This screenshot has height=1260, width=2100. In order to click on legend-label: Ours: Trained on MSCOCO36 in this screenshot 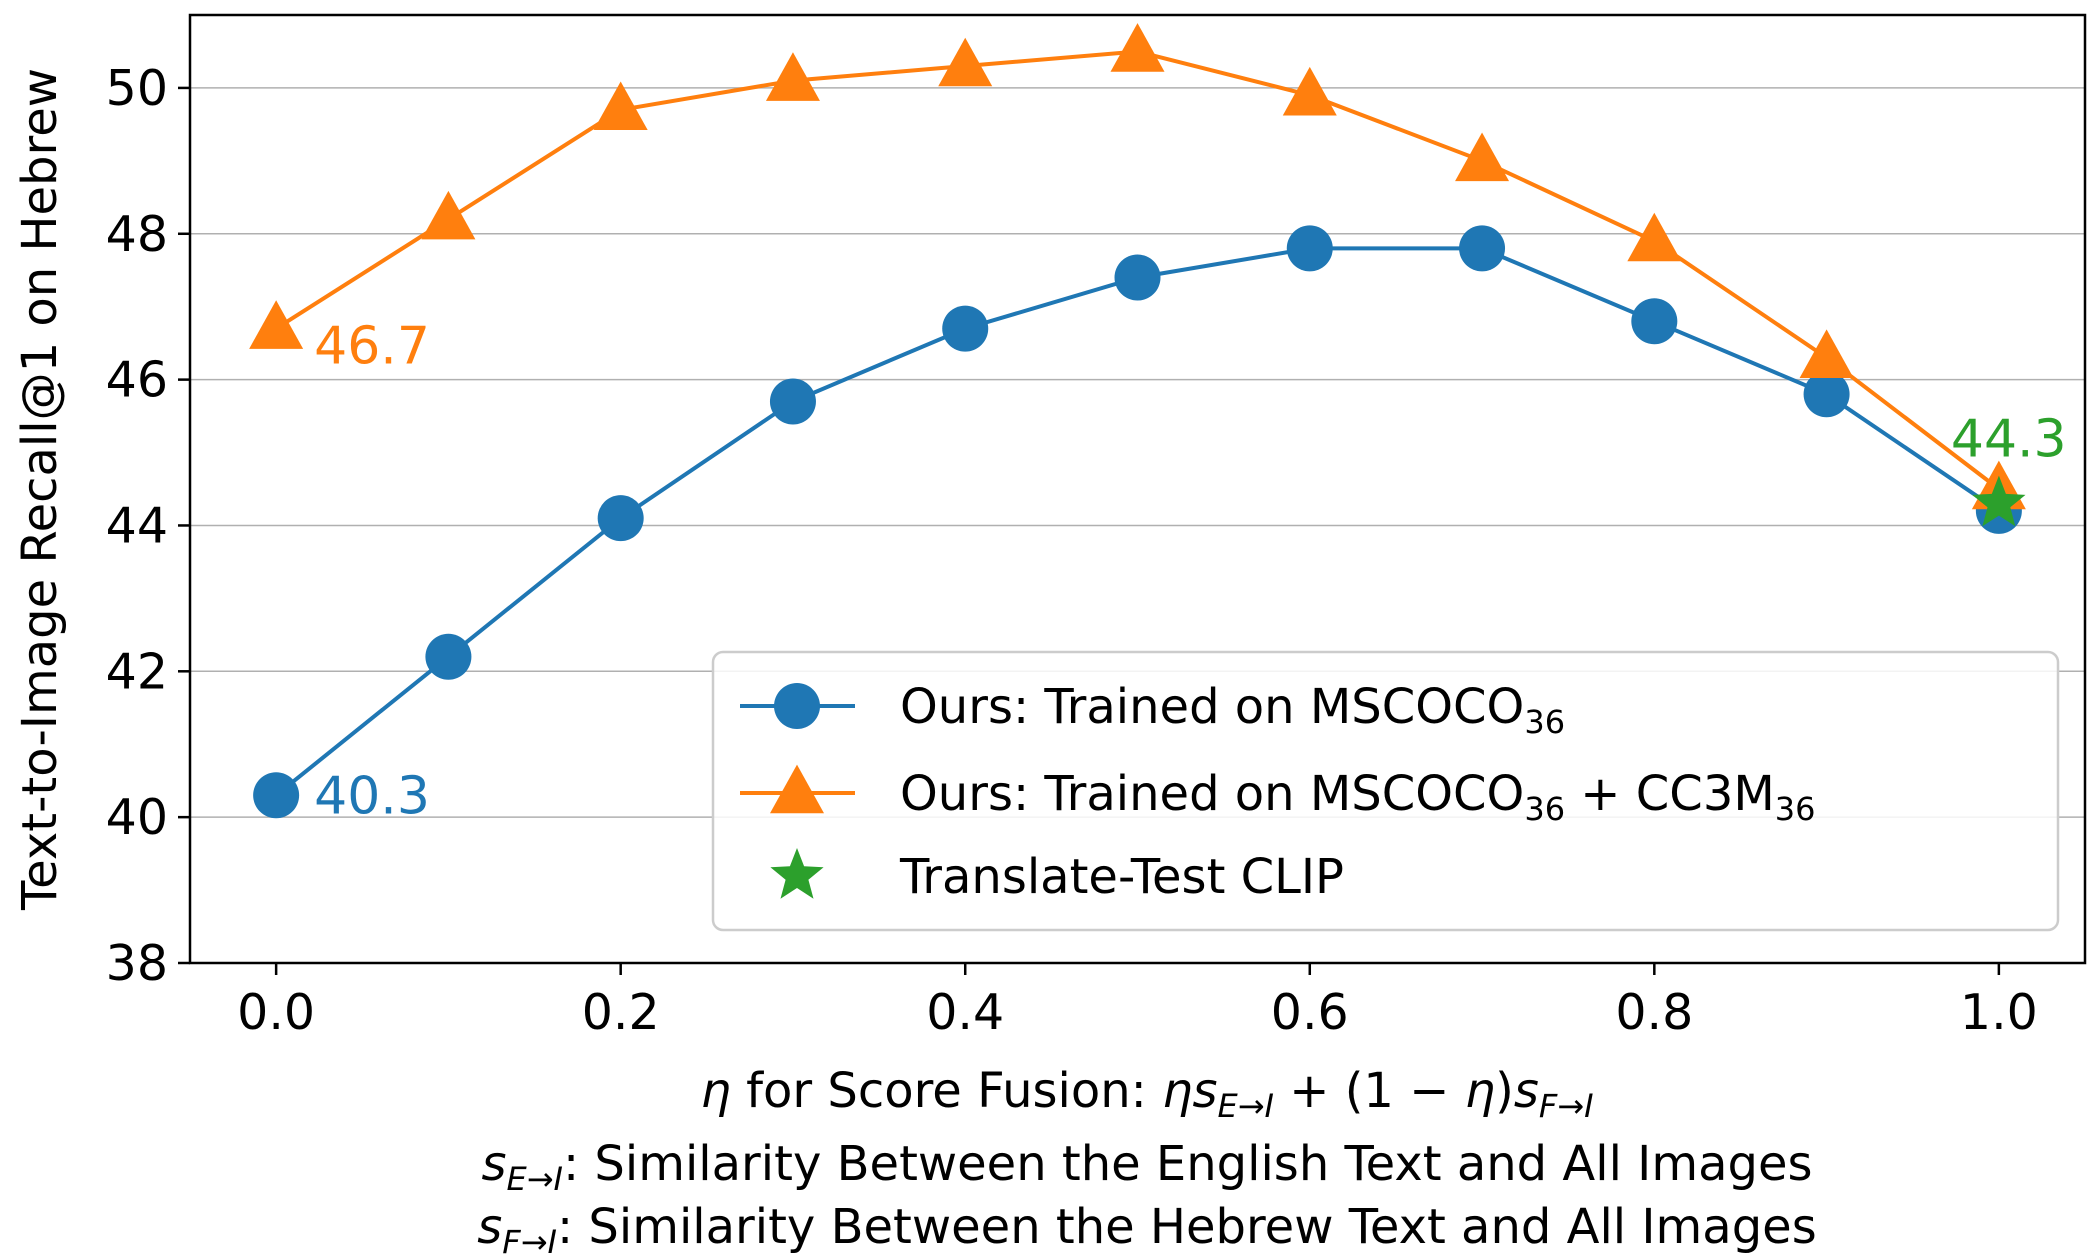, I will do `click(1232, 710)`.